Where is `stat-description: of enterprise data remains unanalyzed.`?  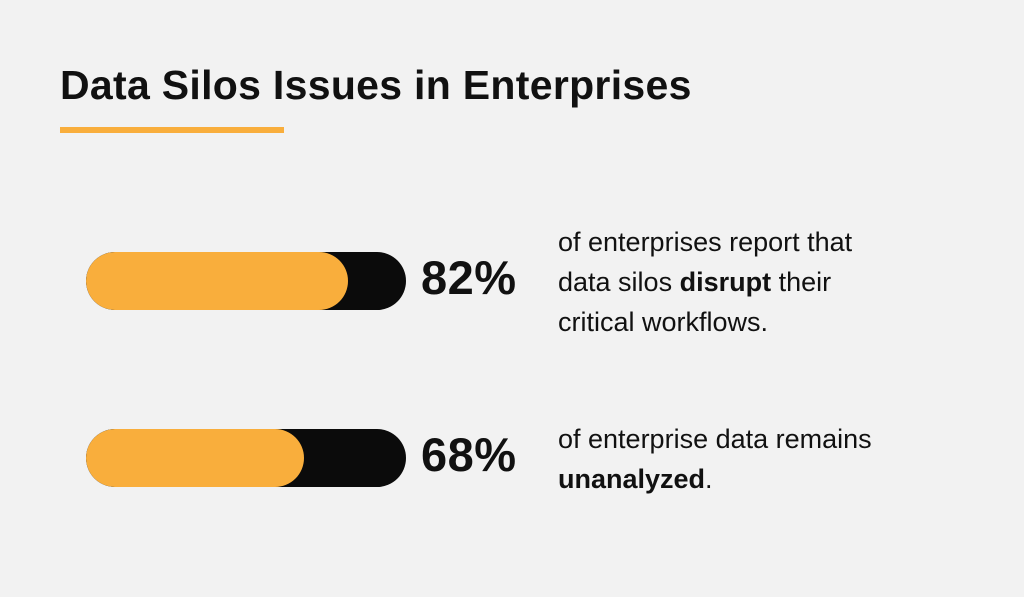
stat-description: of enterprise data remains unanalyzed. is located at coordinates (768, 459).